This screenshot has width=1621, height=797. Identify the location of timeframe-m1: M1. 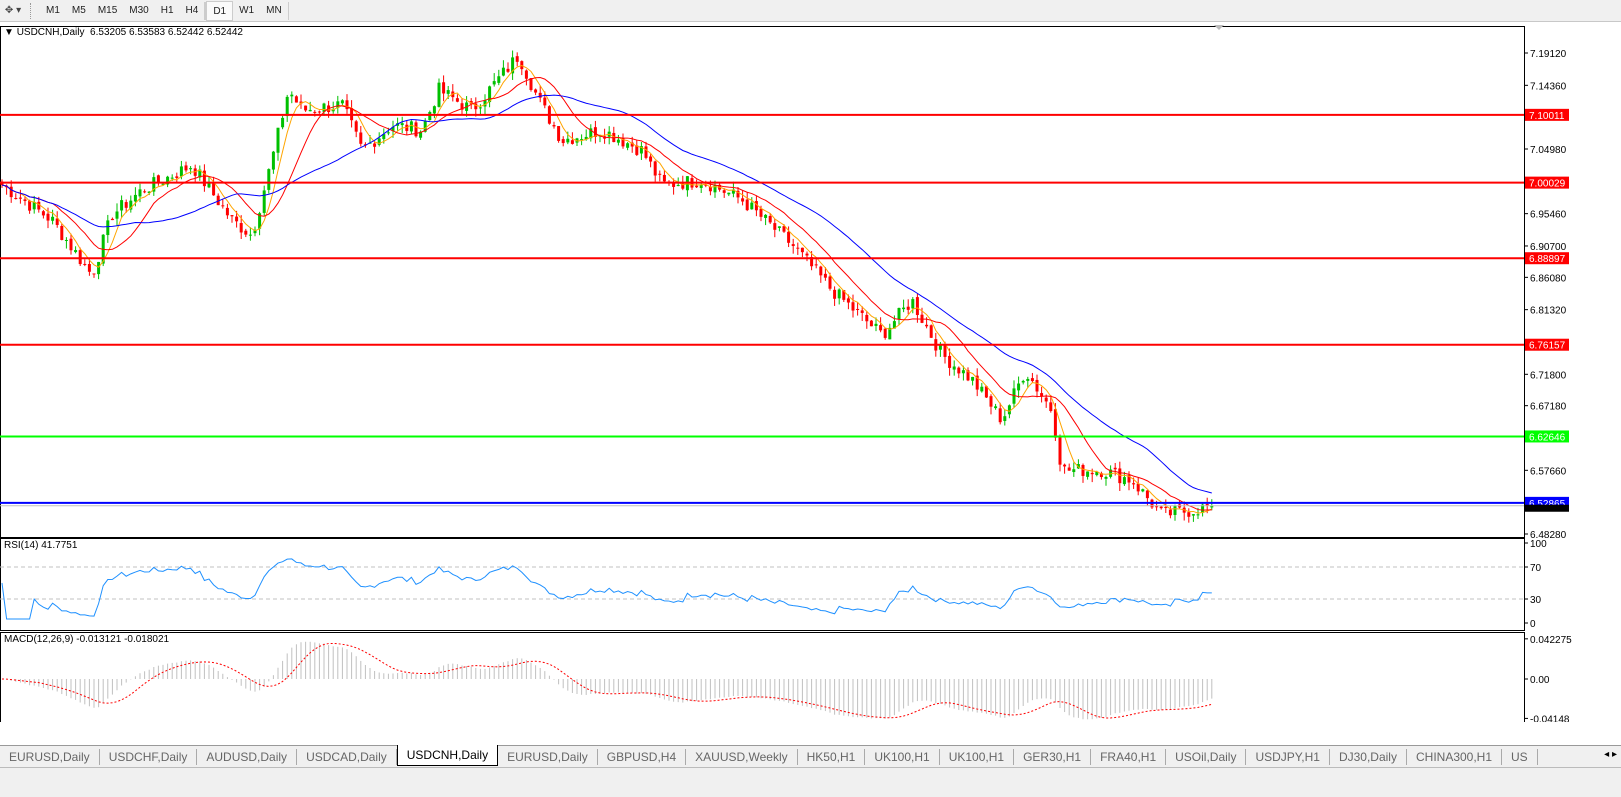
(53, 10).